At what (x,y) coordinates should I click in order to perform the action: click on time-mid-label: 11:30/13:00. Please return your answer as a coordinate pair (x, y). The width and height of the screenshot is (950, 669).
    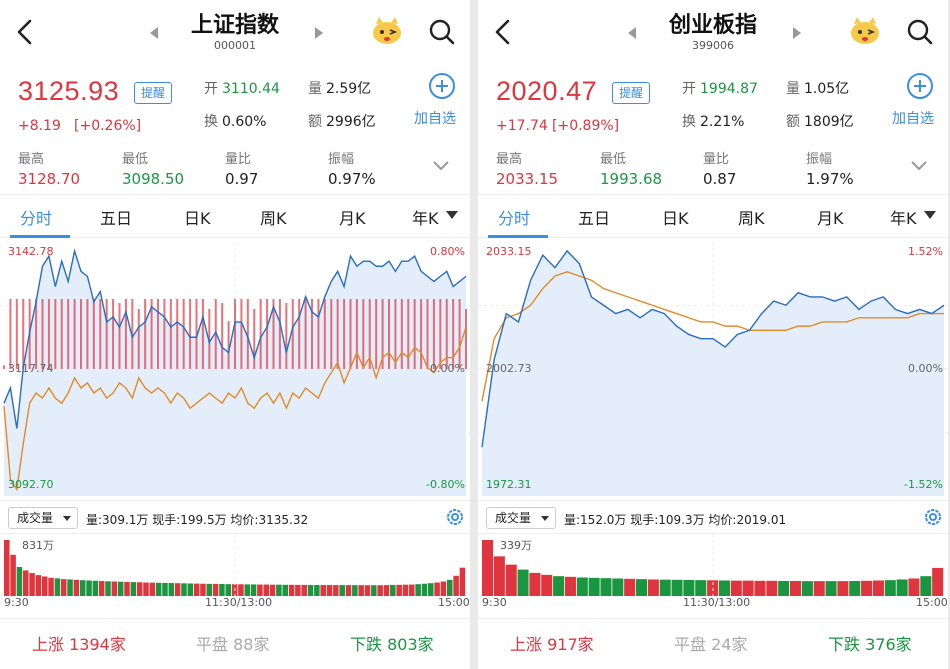
    Looking at the image, I should click on (239, 602).